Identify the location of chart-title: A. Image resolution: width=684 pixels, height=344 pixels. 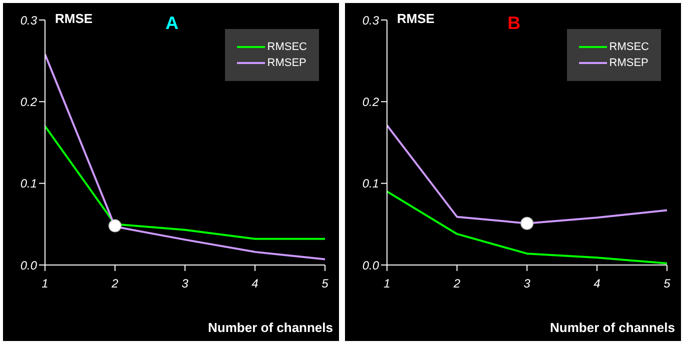
(172, 23).